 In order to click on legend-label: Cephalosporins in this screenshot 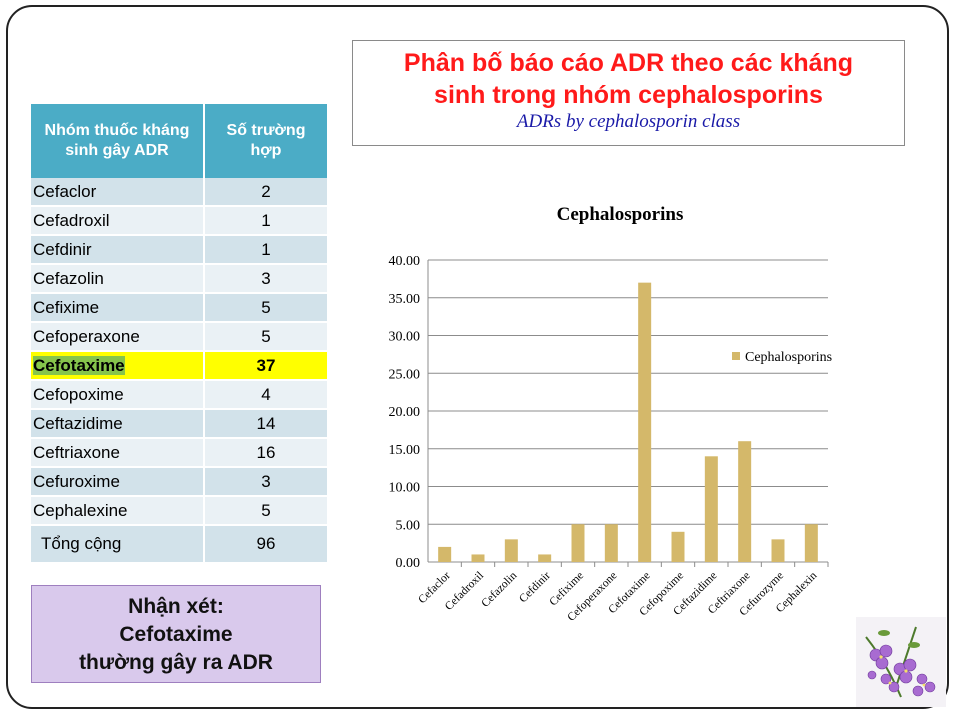, I will do `click(788, 357)`.